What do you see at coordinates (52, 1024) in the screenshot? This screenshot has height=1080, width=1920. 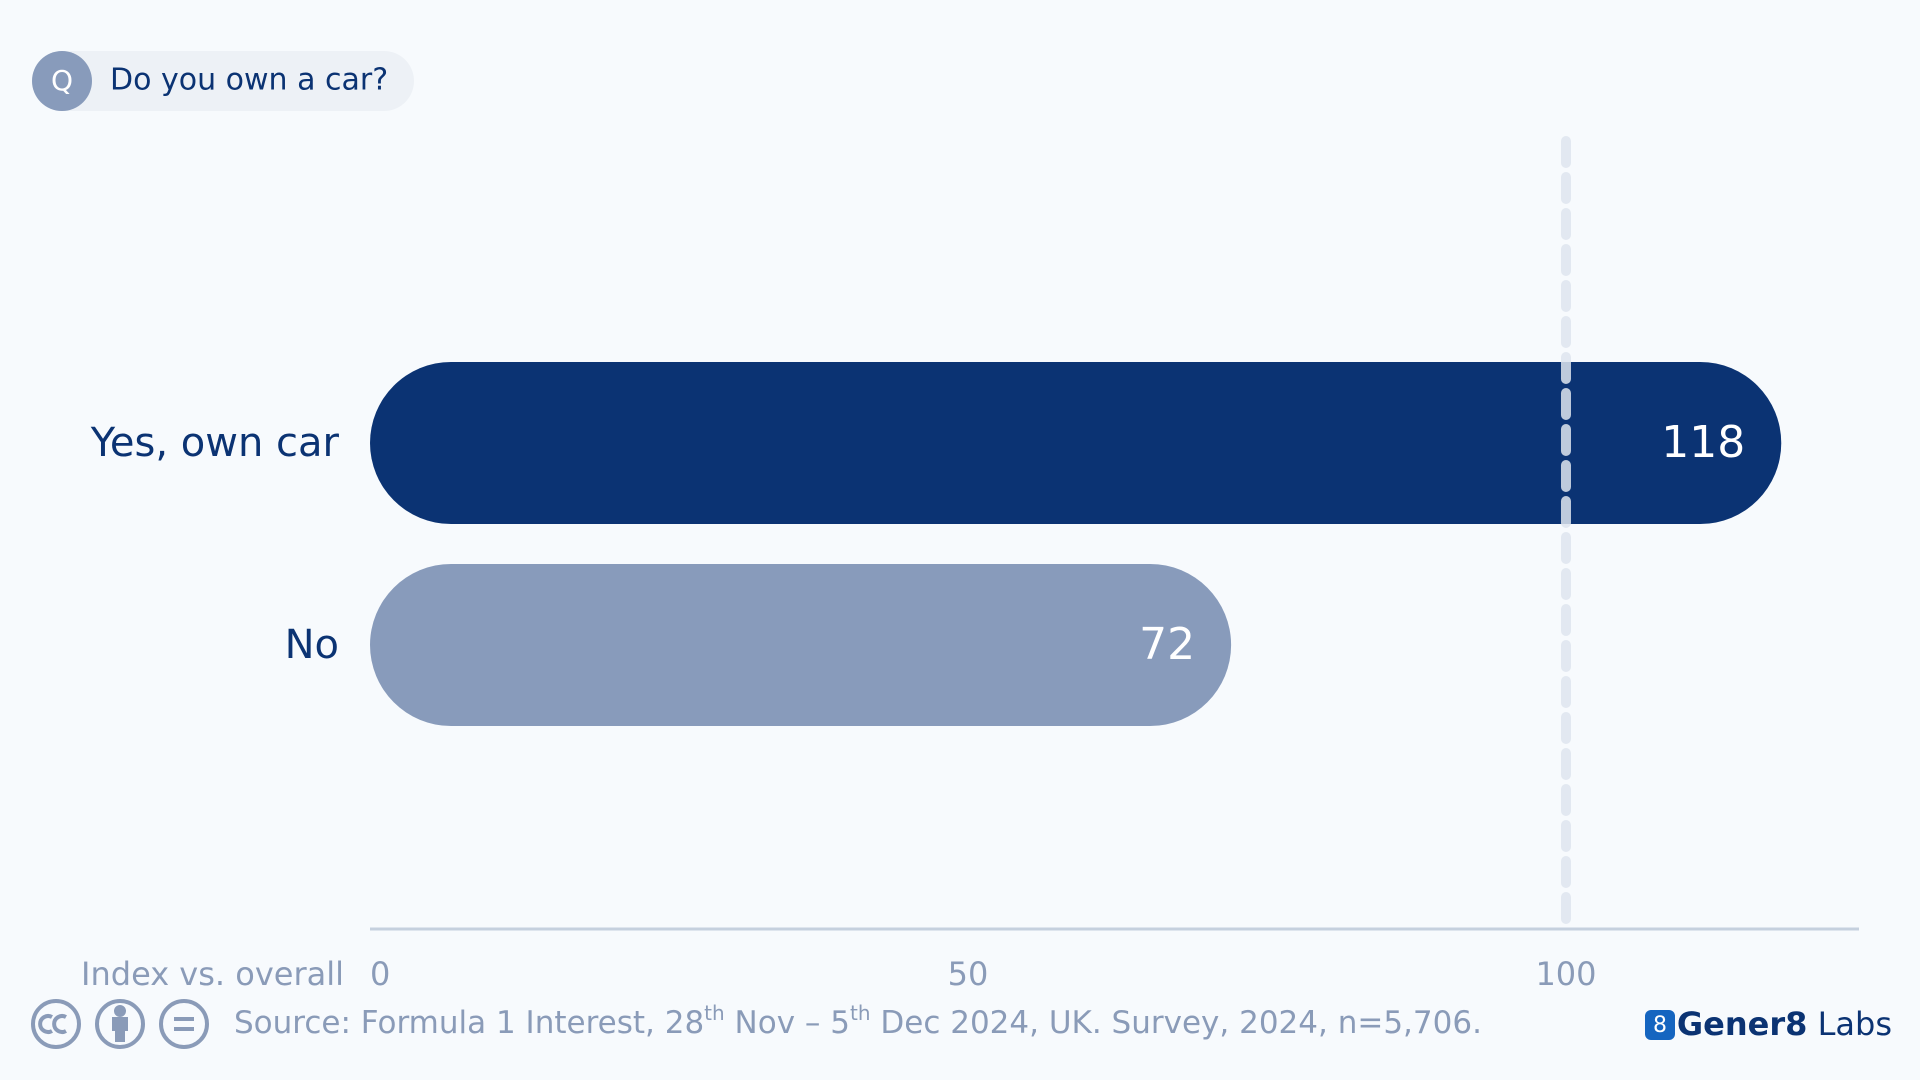 I see `cc-glyph` at bounding box center [52, 1024].